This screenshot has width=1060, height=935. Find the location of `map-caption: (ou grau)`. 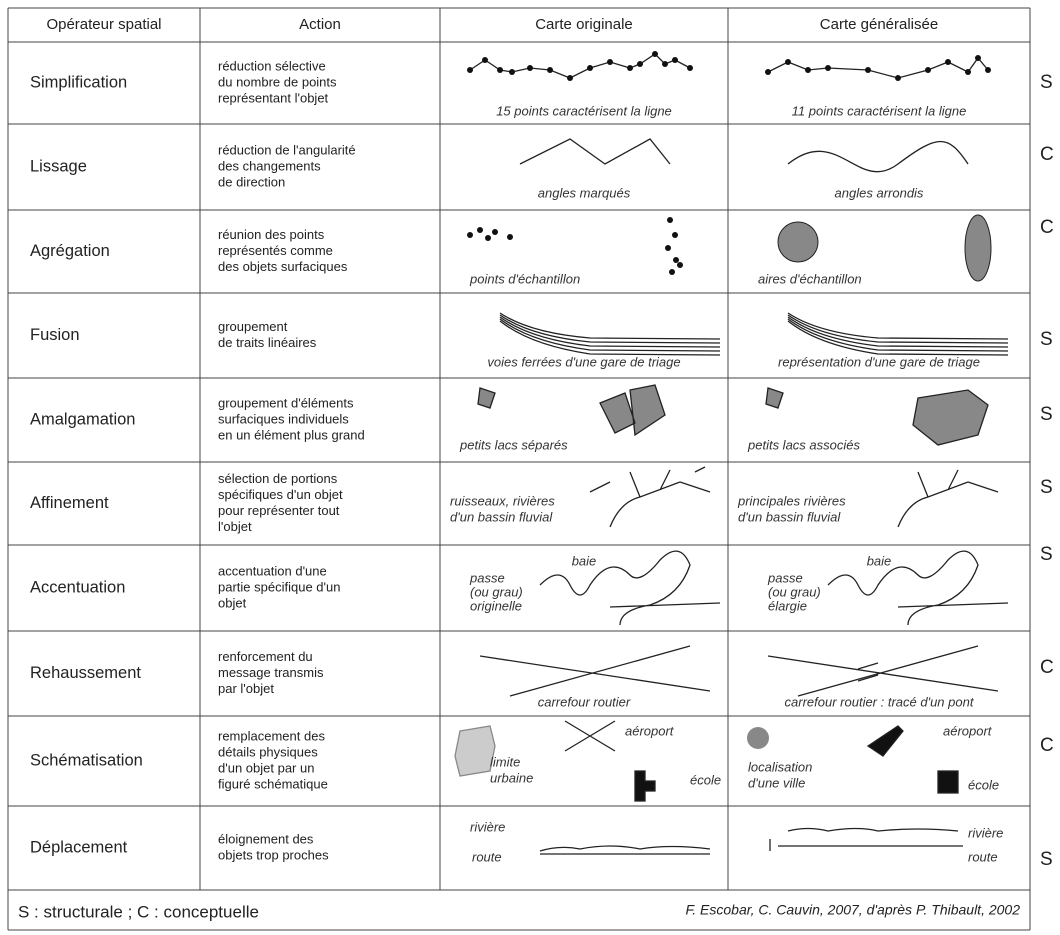

map-caption: (ou grau) is located at coordinates (496, 591).